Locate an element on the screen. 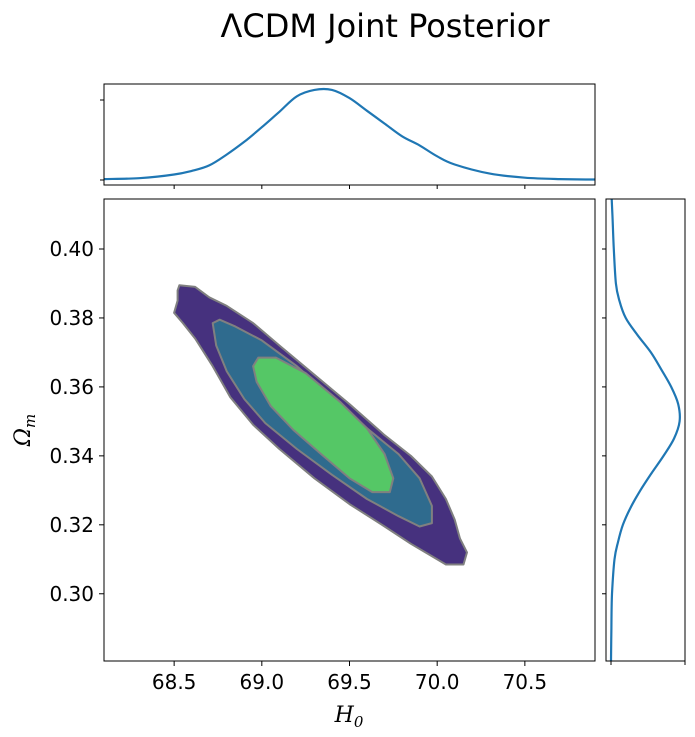  x-tick-label: 70.0 is located at coordinates (437, 682).